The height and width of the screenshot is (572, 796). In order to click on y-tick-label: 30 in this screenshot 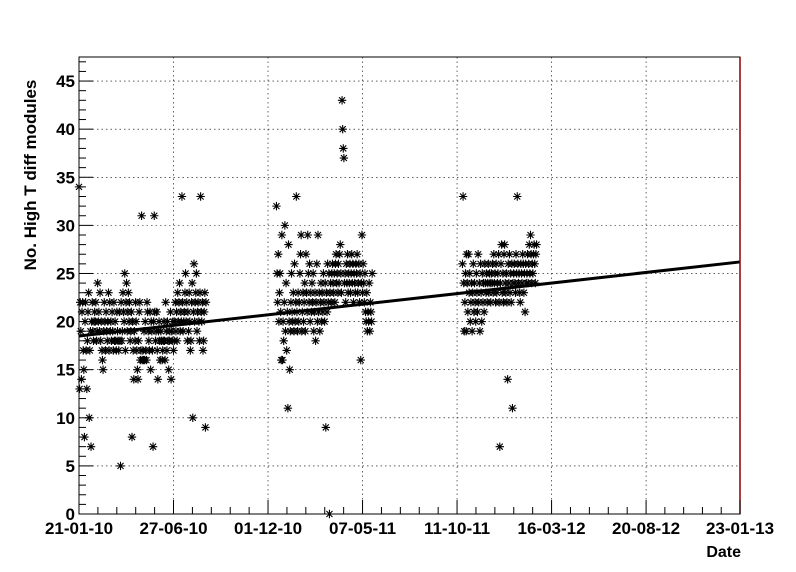, I will do `click(65, 225)`.